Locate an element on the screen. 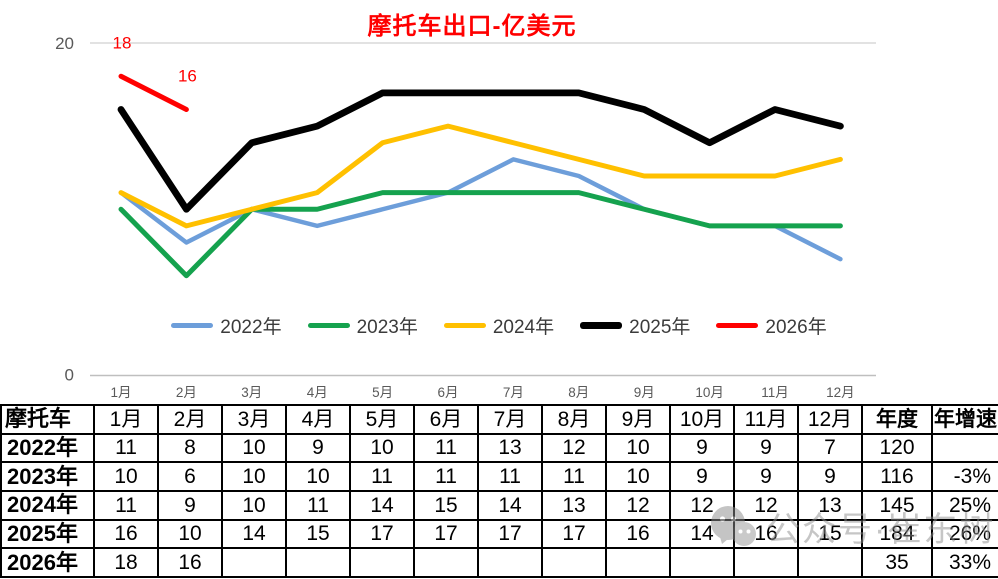  cell-2022年-年度: 120 is located at coordinates (897, 448).